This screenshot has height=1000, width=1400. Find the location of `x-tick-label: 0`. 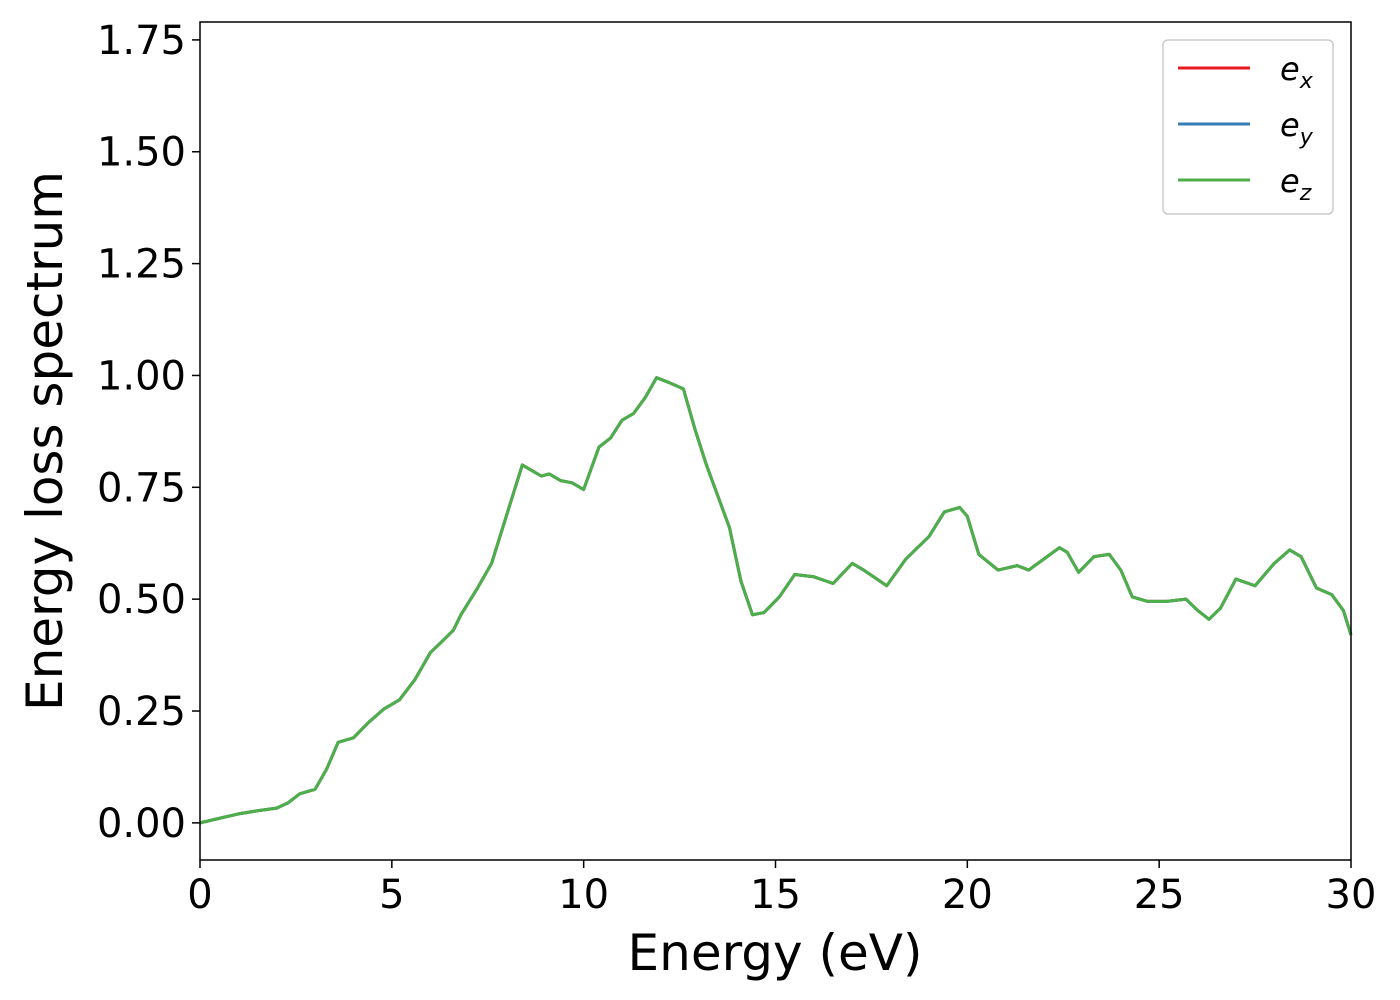

x-tick-label: 0 is located at coordinates (199, 895).